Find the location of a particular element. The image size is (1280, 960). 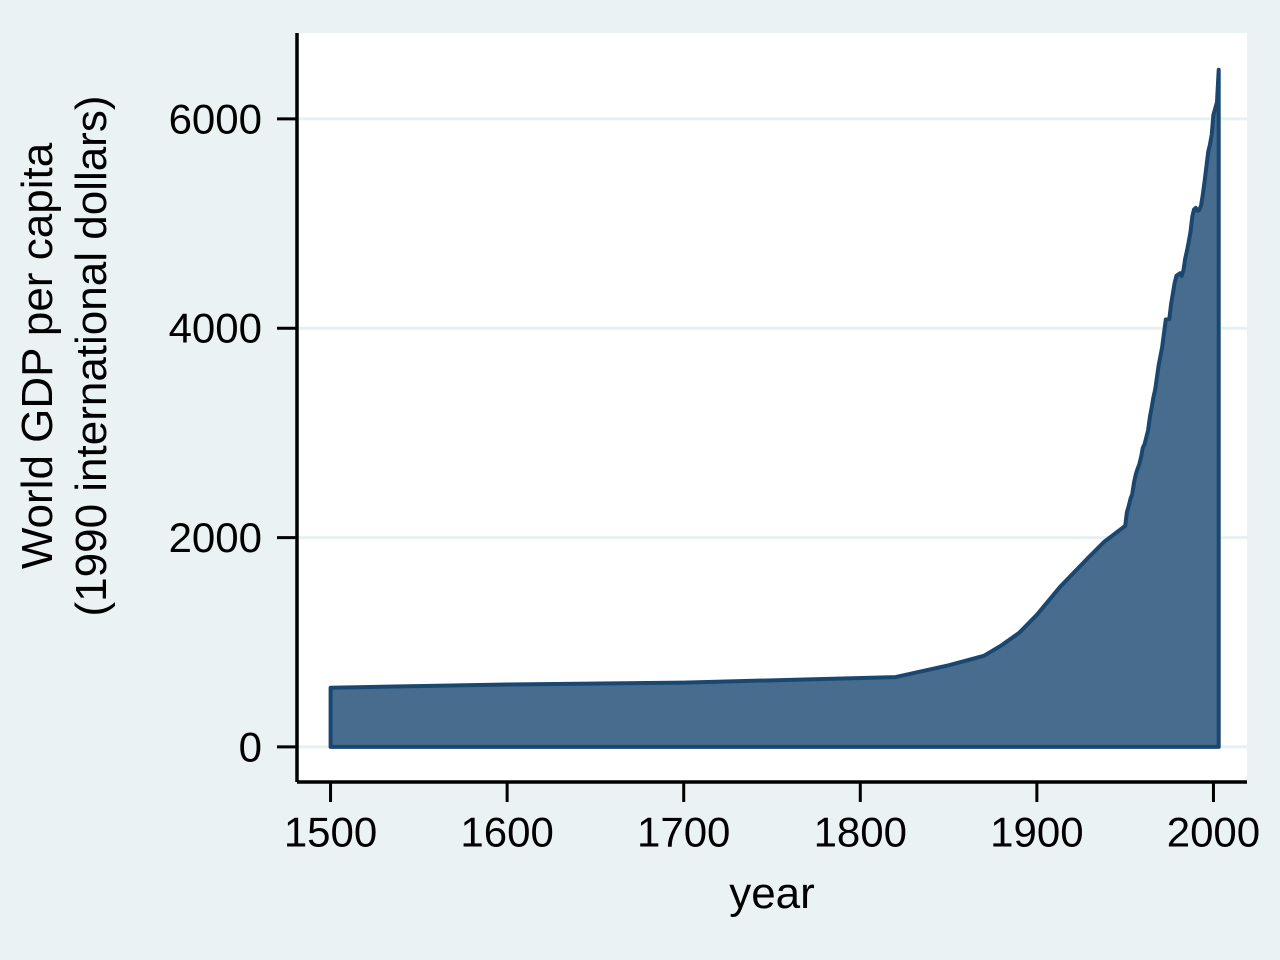

y-axis-title-line2: (1990 international dollars) is located at coordinates (91, 356).